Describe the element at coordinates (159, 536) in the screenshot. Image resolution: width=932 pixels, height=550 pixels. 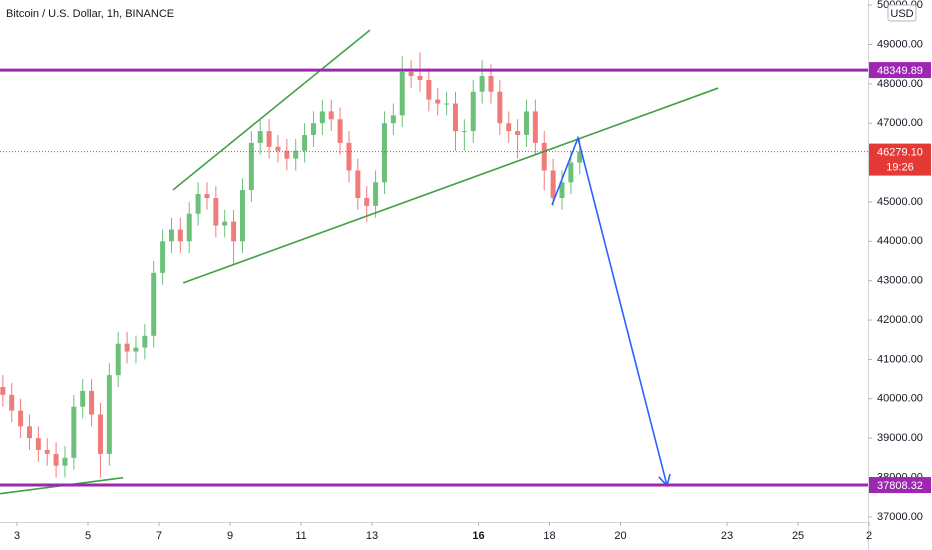
I see `x-tick-label: 7` at that location.